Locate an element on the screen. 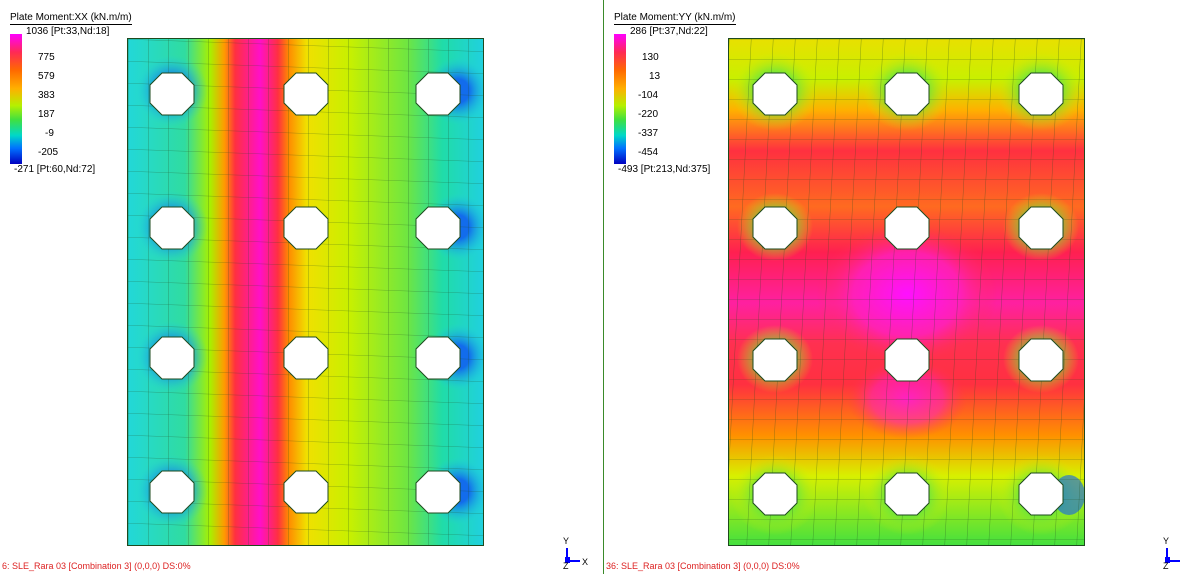  right-axis-z-label: Z is located at coordinates (1166, 566).